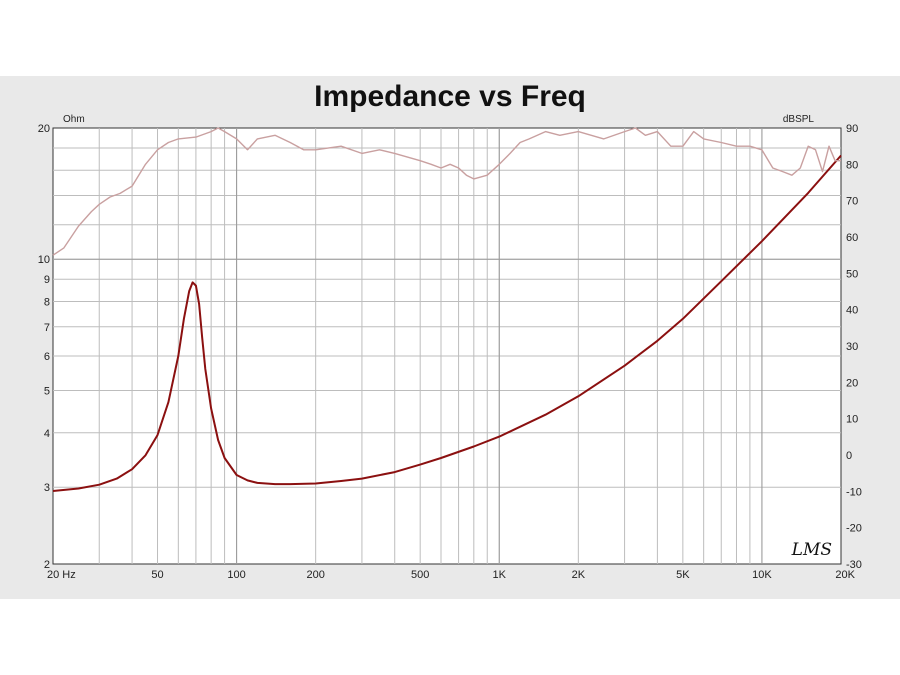  What do you see at coordinates (799, 119) in the screenshot?
I see `right-axis-unit: dBSPL` at bounding box center [799, 119].